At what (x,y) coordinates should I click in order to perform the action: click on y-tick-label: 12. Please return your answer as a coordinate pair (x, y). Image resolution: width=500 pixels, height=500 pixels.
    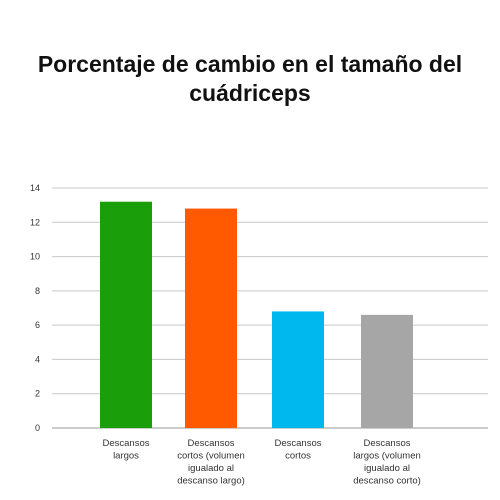
    Looking at the image, I should click on (35, 222).